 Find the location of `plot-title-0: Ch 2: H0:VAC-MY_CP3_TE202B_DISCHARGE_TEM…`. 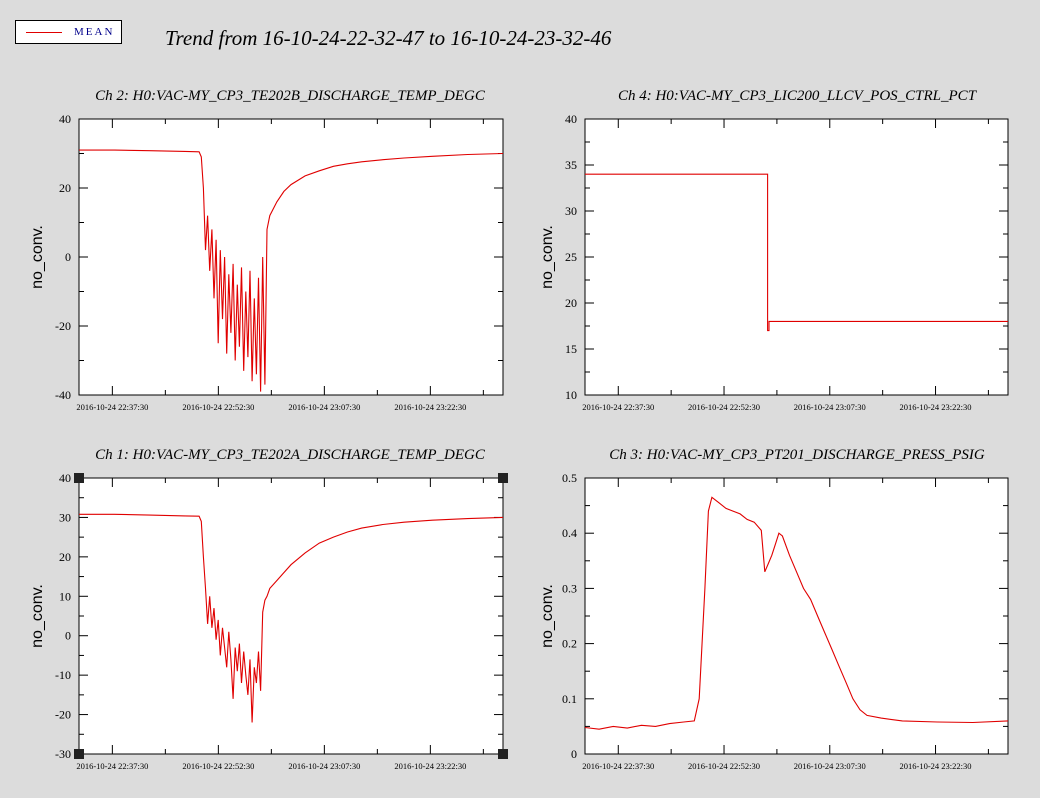

plot-title-0: Ch 2: H0:VAC-MY_CP3_TE202B_DISCHARGE_TEM… is located at coordinates (290, 96).